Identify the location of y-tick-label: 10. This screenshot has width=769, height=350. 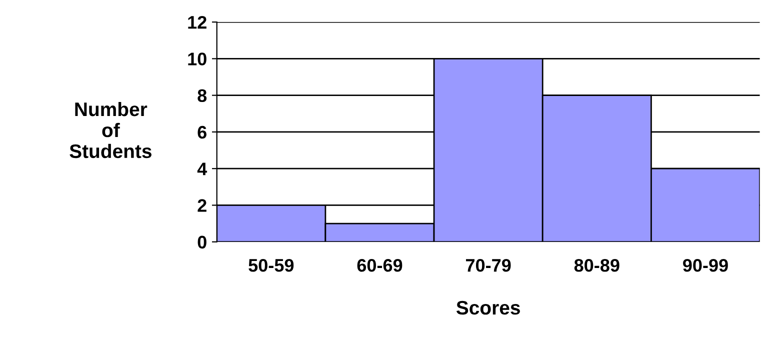
(197, 59).